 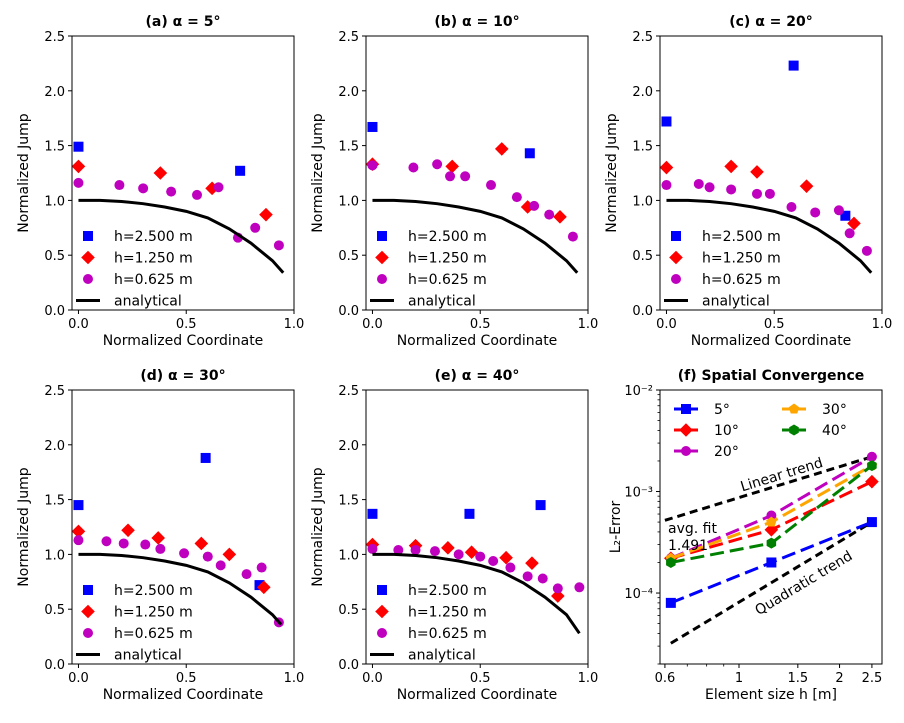 I want to click on legend-label: h=2.500 m, so click(x=447, y=591).